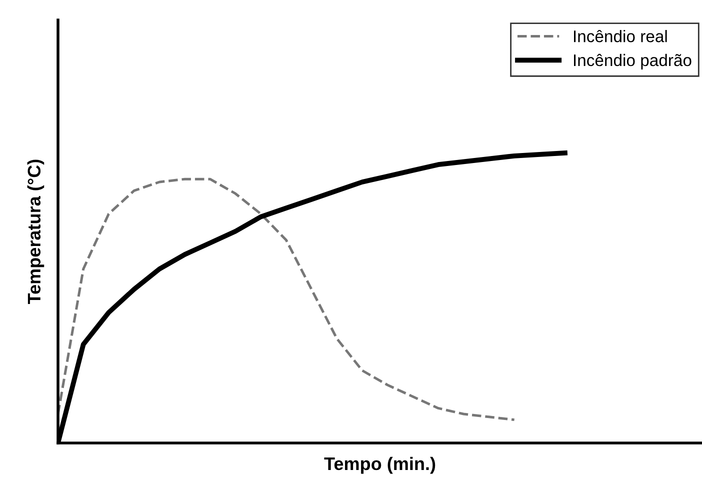 The height and width of the screenshot is (487, 702). What do you see at coordinates (380, 465) in the screenshot?
I see `x-axis-title: Tempo (min.)` at bounding box center [380, 465].